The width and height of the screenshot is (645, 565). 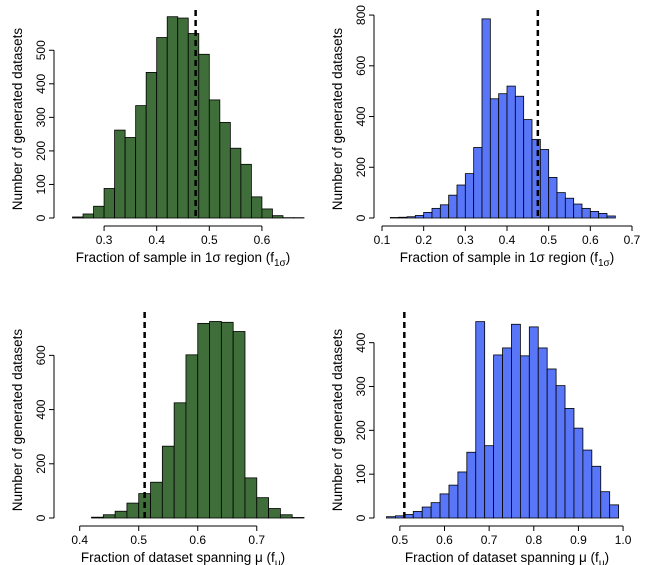 What do you see at coordinates (533, 540) in the screenshot?
I see `x-tick-label: 0.8` at bounding box center [533, 540].